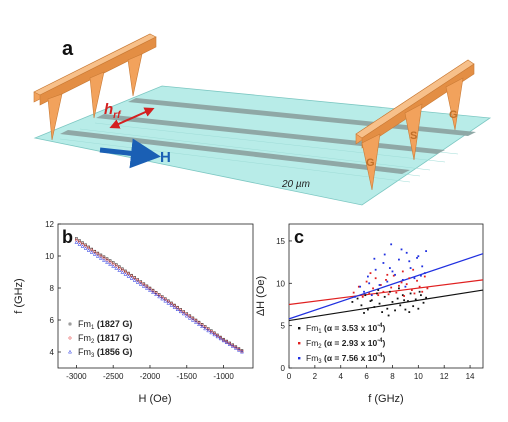 The height and width of the screenshot is (422, 508). Describe the element at coordinates (19, 295) in the screenshot. I see `panel-b-ylabel: f (GHz)` at that location.